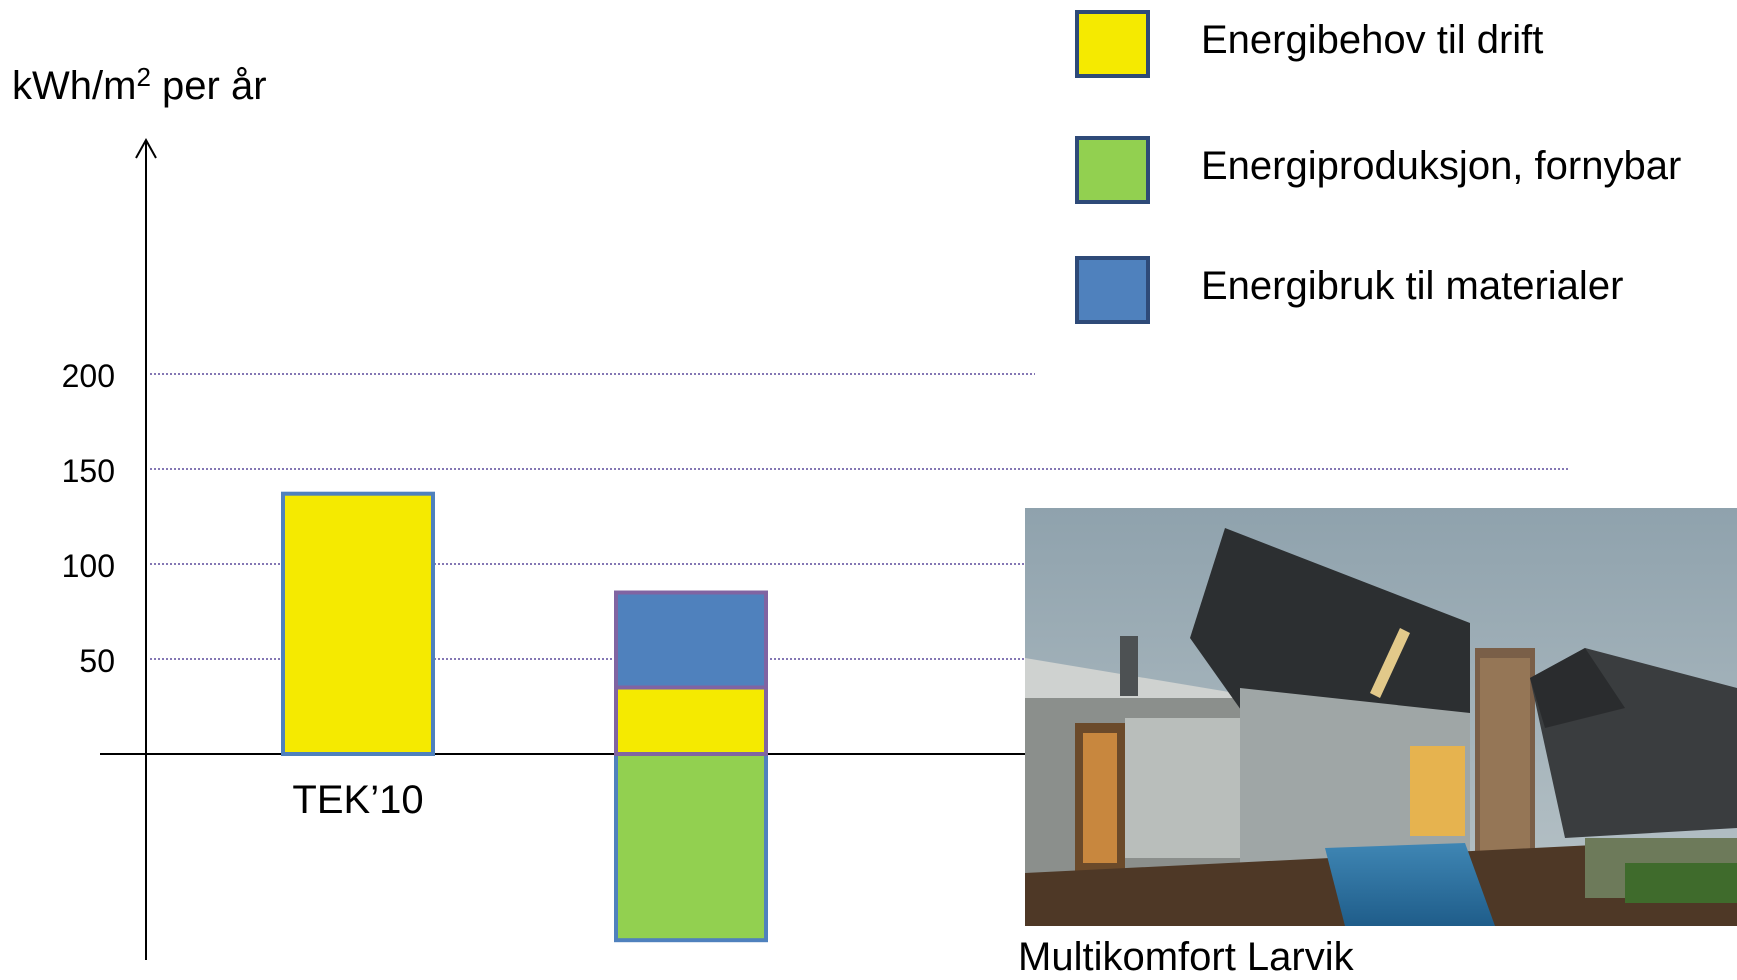 Image resolution: width=1737 pixels, height=980 pixels. I want to click on bar-segment-materialer, so click(691, 640).